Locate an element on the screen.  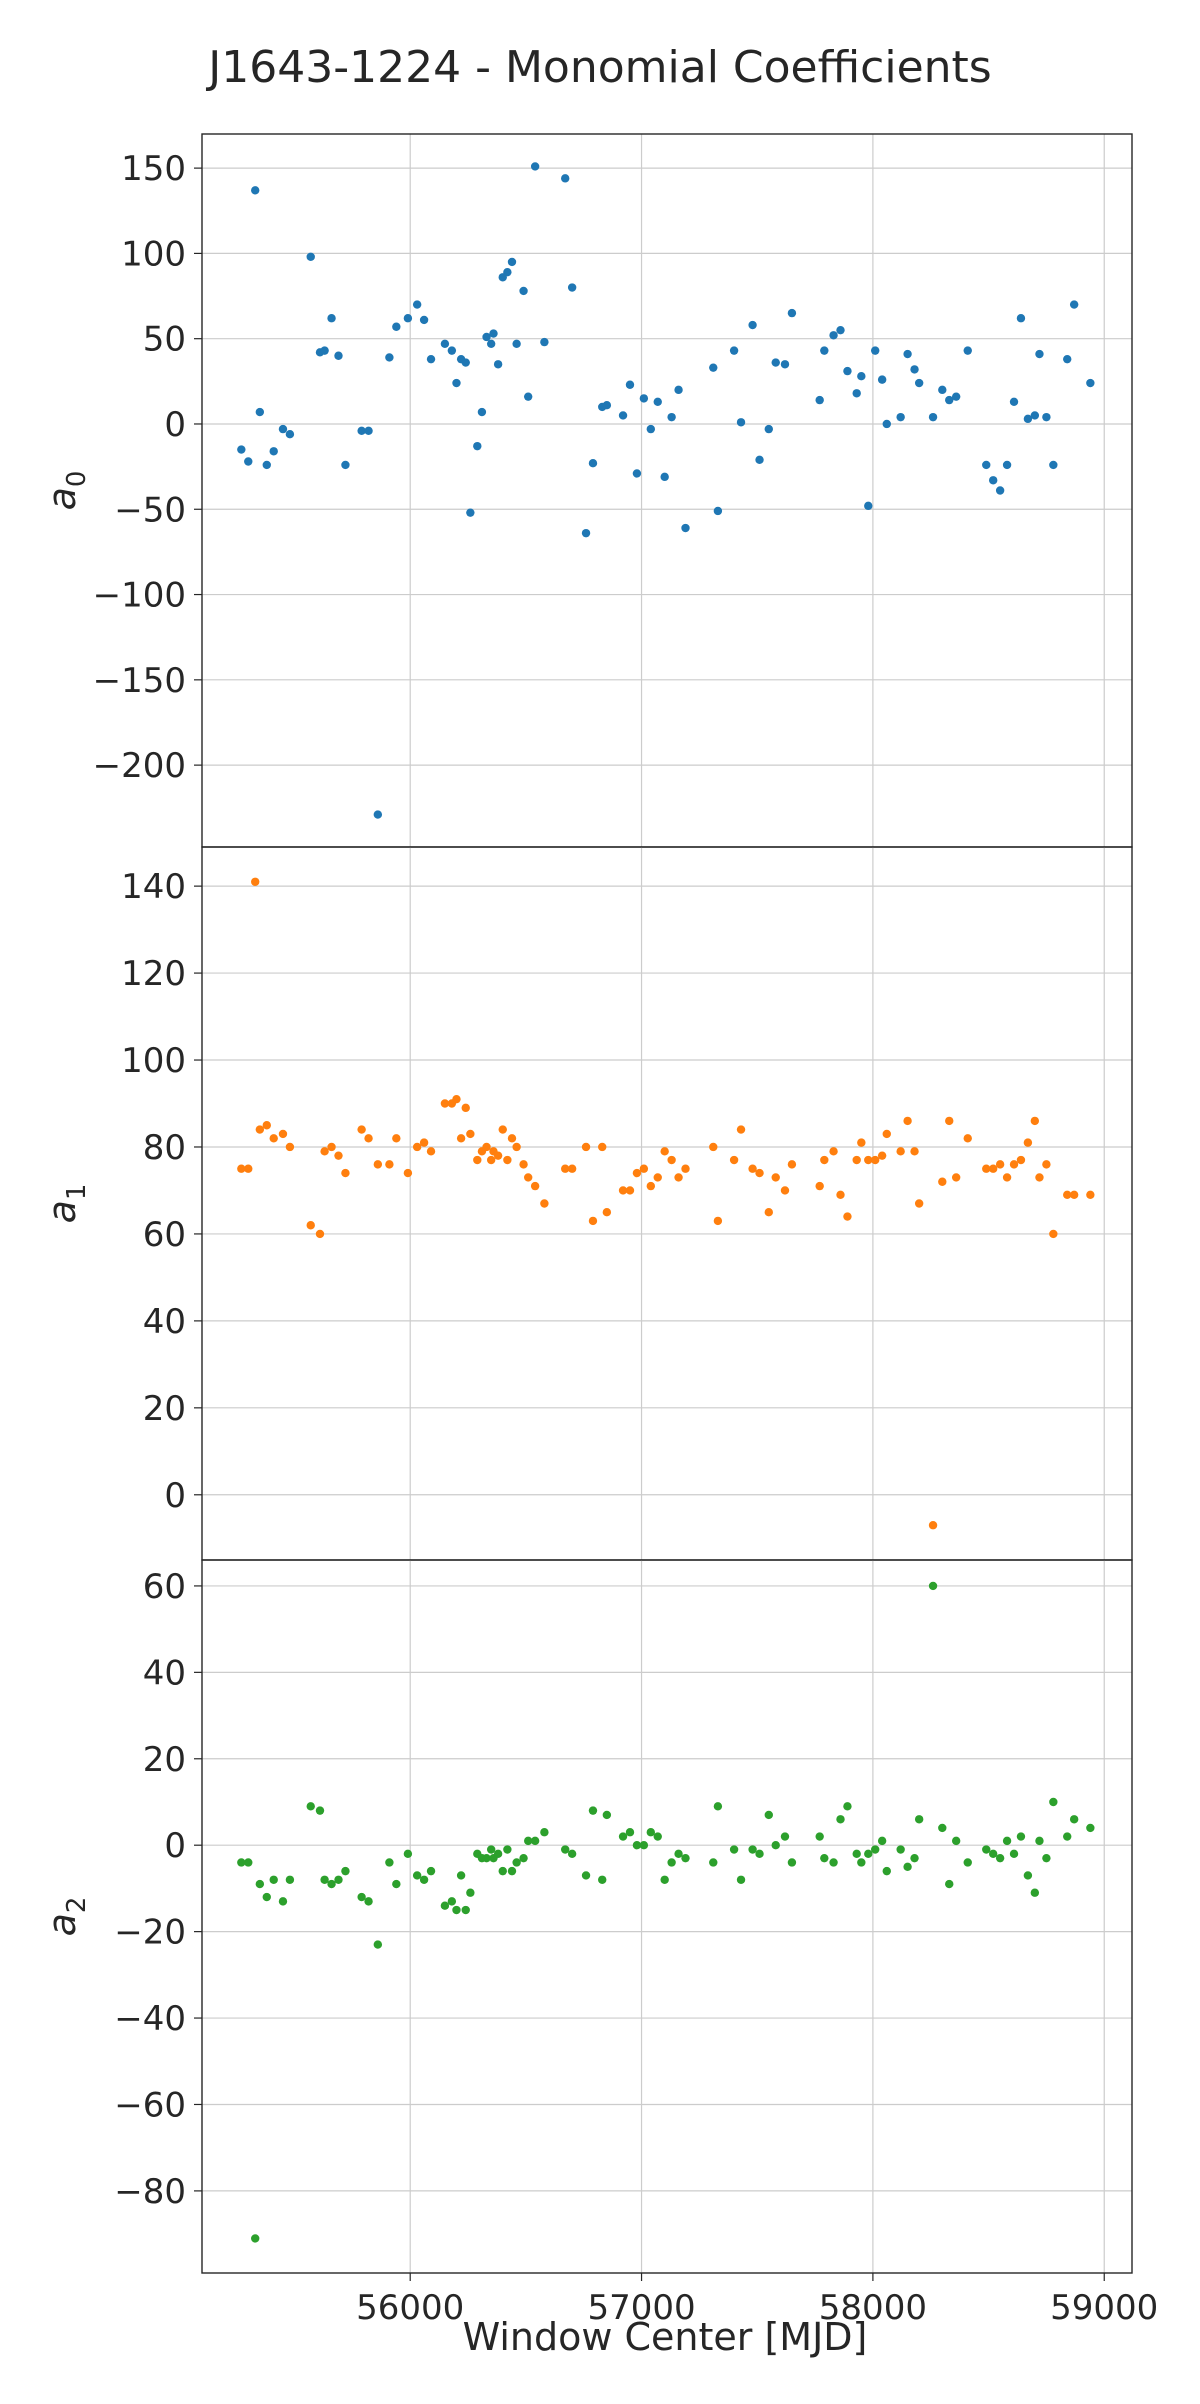
y-tick-label: −20 is located at coordinates (150, 1933).